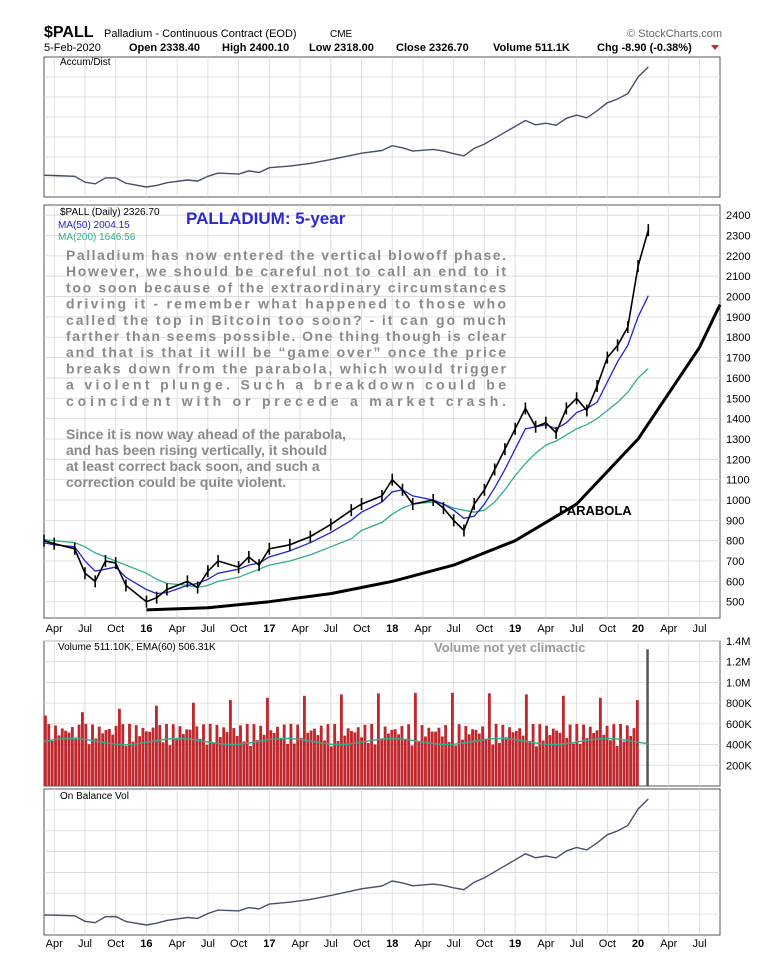  I want to click on quote-volume: Volume 511.1K, so click(531, 48).